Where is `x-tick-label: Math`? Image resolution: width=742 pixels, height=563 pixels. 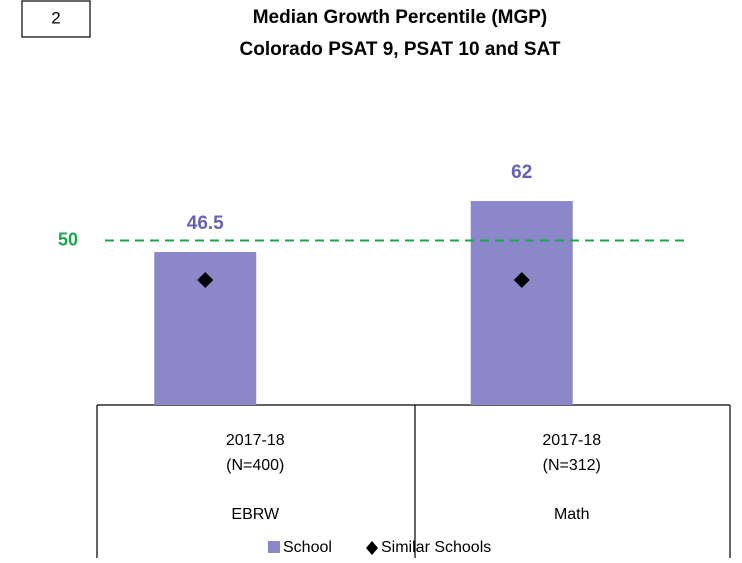
x-tick-label: Math is located at coordinates (572, 514).